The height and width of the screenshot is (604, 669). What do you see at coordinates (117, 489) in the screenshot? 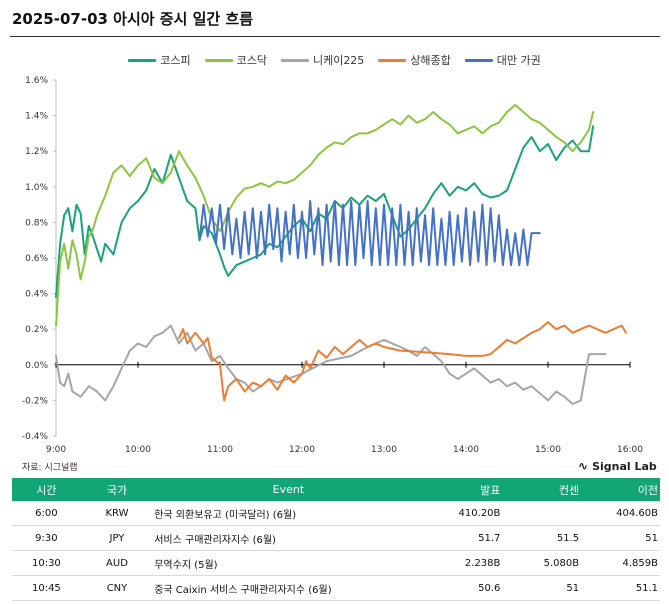
I see `column-header-currency: 국가` at bounding box center [117, 489].